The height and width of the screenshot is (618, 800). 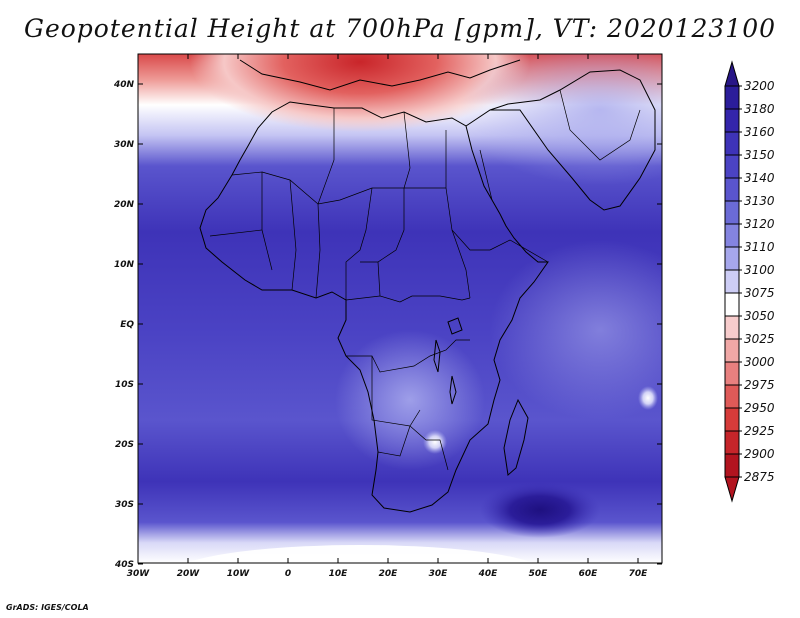 What do you see at coordinates (759, 155) in the screenshot?
I see `colorbar-label: 3150` at bounding box center [759, 155].